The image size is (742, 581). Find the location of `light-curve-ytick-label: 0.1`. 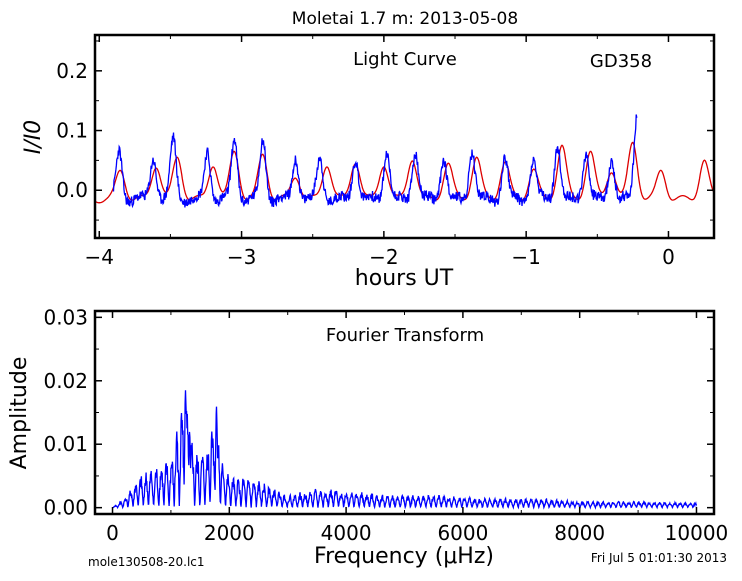

light-curve-ytick-label: 0.1 is located at coordinates (72, 131).